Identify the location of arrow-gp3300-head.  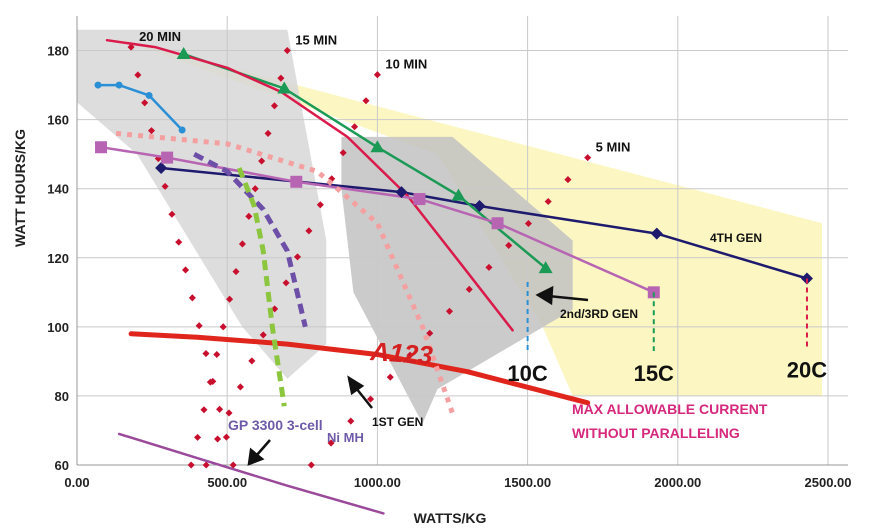
(256, 456).